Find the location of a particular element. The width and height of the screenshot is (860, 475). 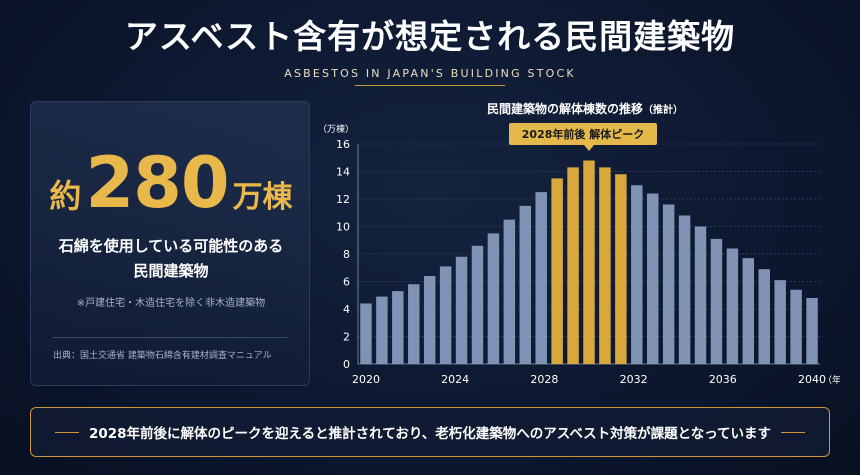

peak-annotation-box is located at coordinates (583, 134).